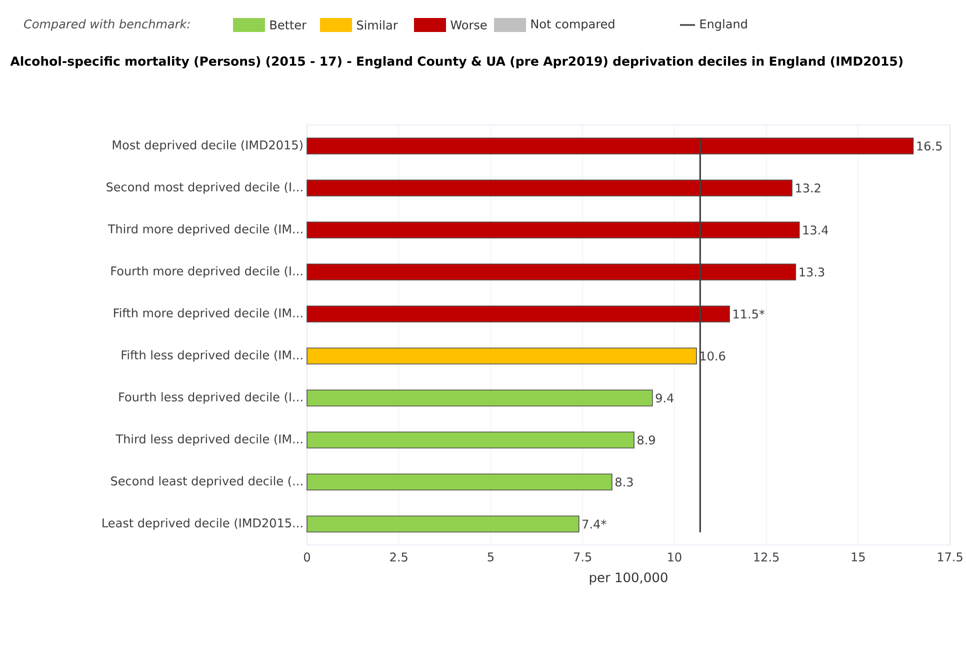 The height and width of the screenshot is (655, 966). Describe the element at coordinates (646, 440) in the screenshot. I see `data-label: 8.9` at that location.